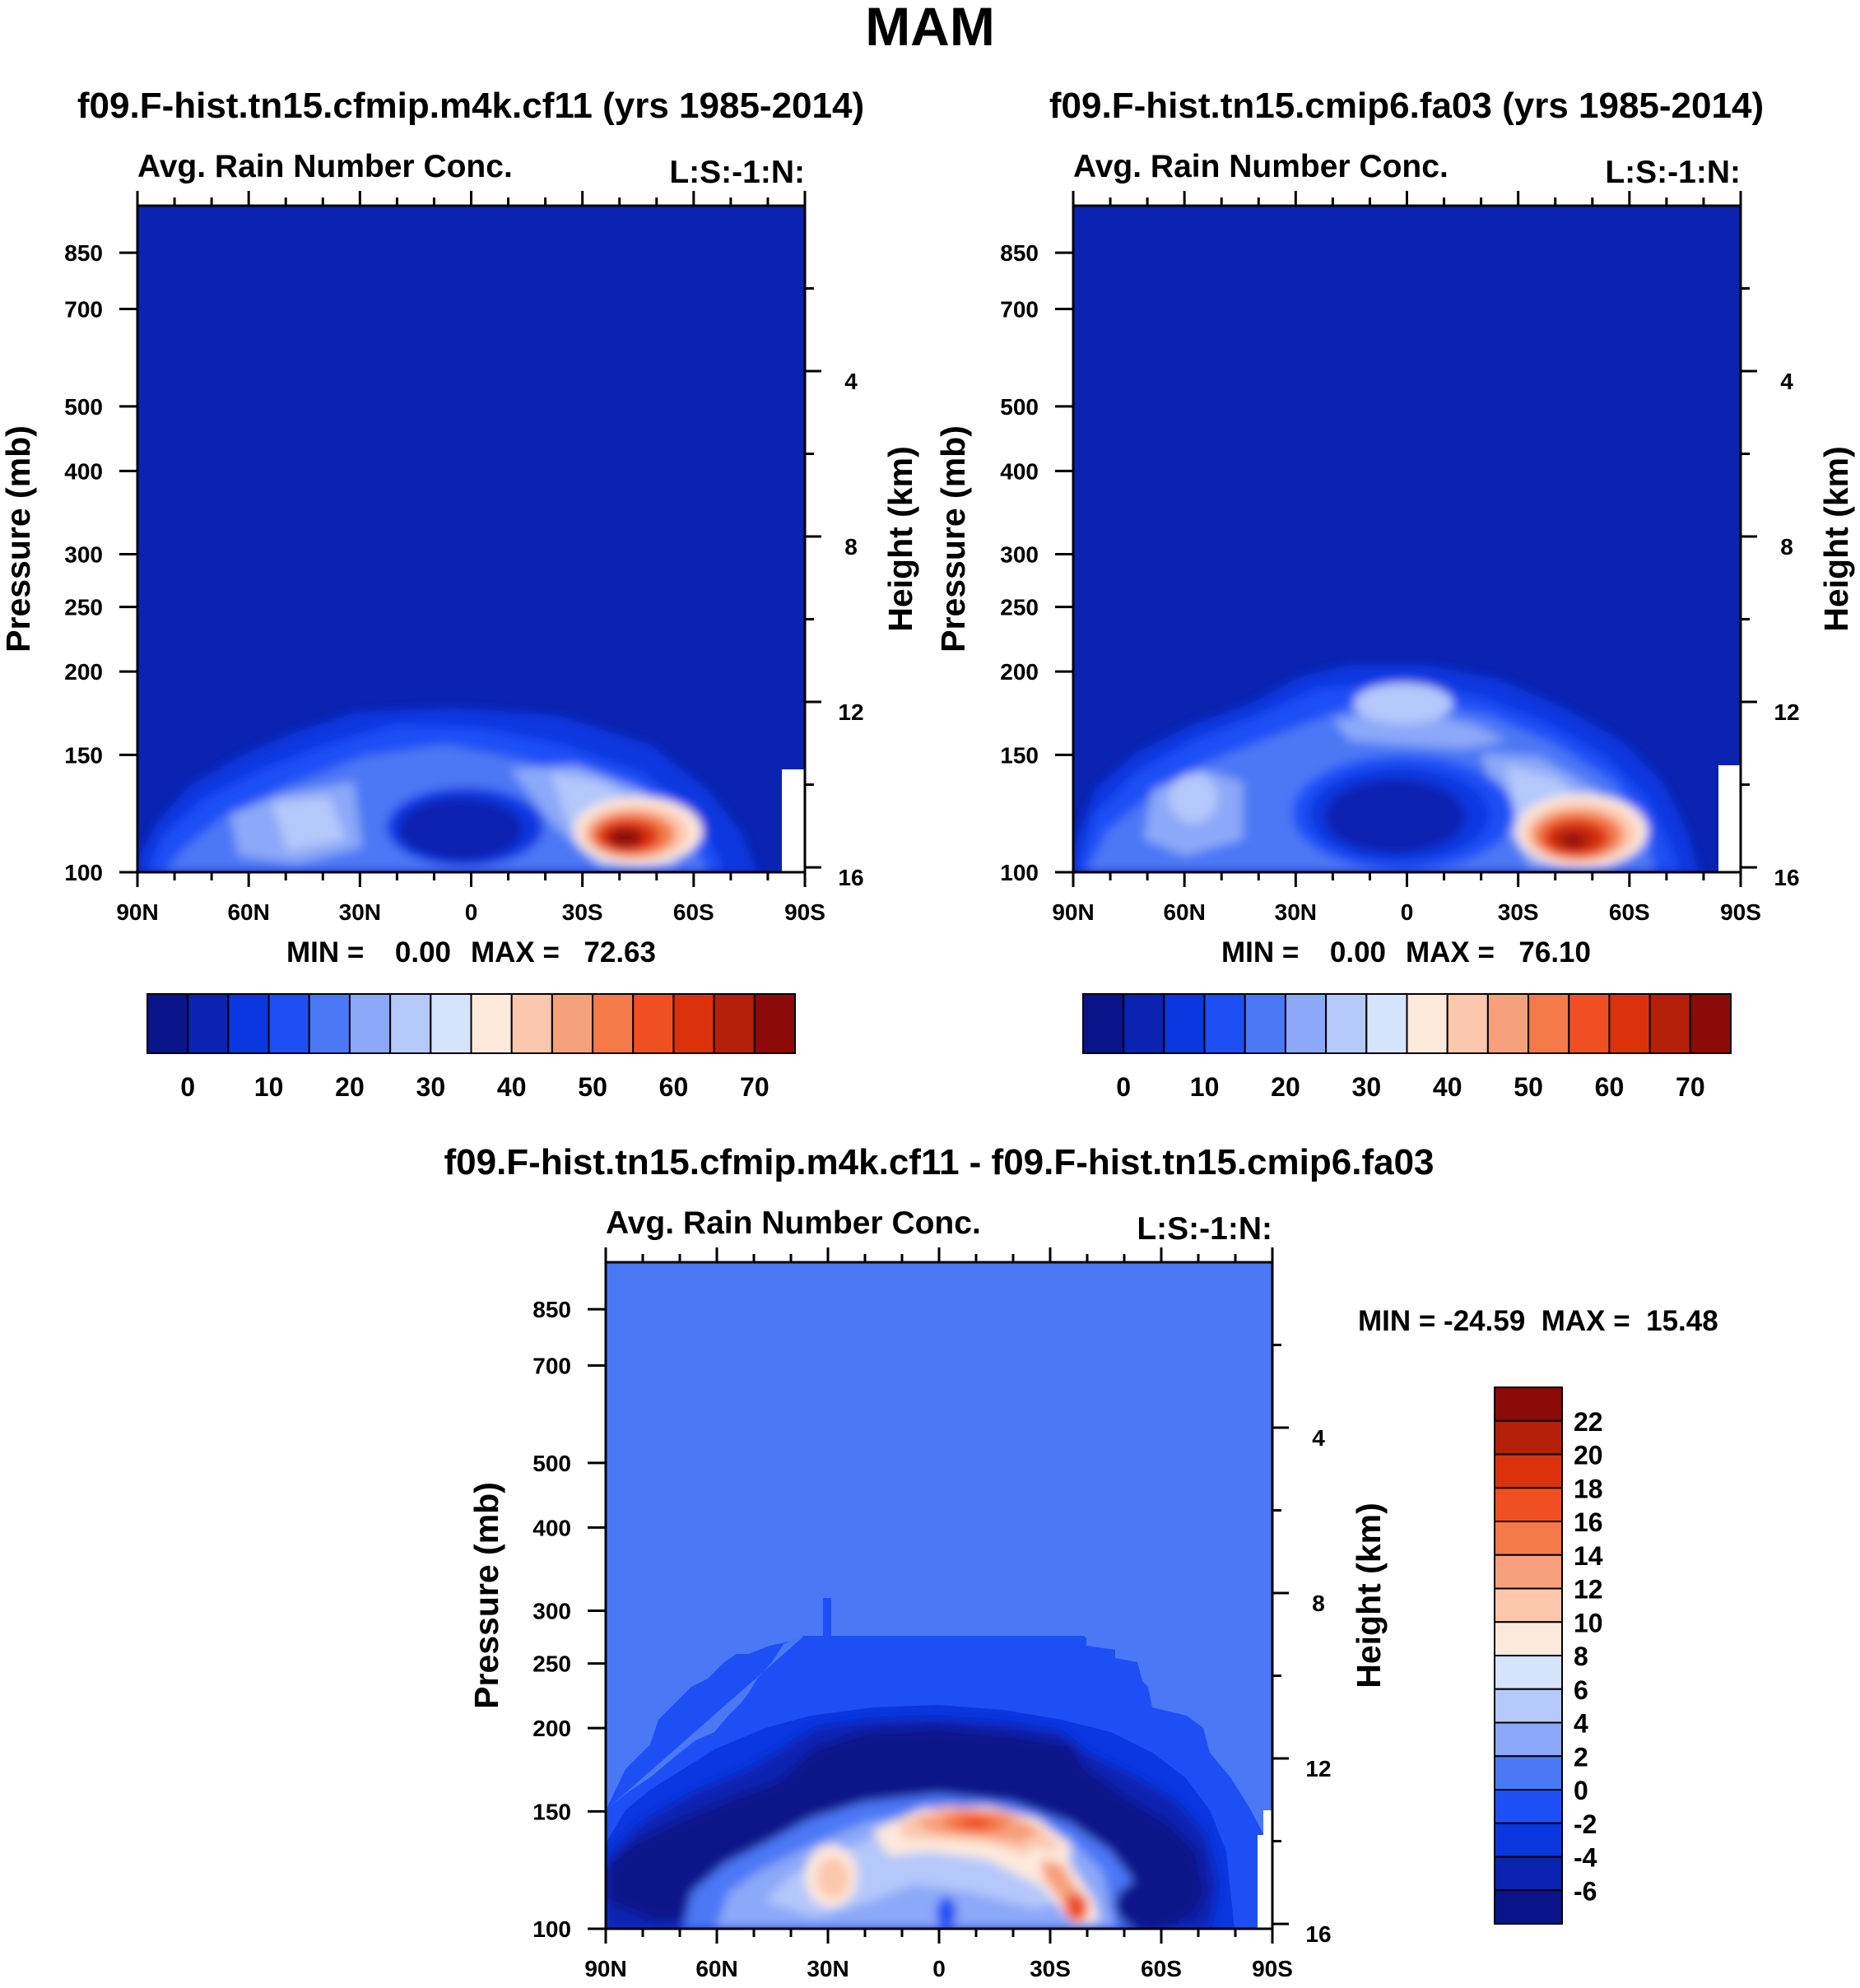  Describe the element at coordinates (1407, 912) in the screenshot. I see `x-tick-label: 0` at that location.